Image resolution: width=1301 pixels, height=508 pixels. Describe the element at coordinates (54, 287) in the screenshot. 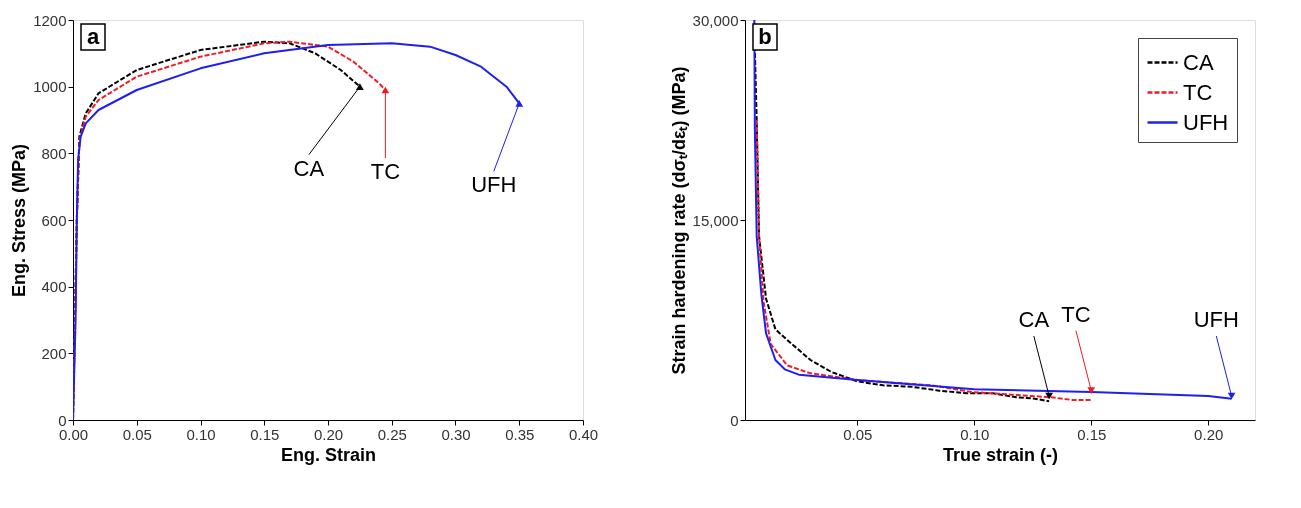

I see `y-tick-label: 400` at that location.